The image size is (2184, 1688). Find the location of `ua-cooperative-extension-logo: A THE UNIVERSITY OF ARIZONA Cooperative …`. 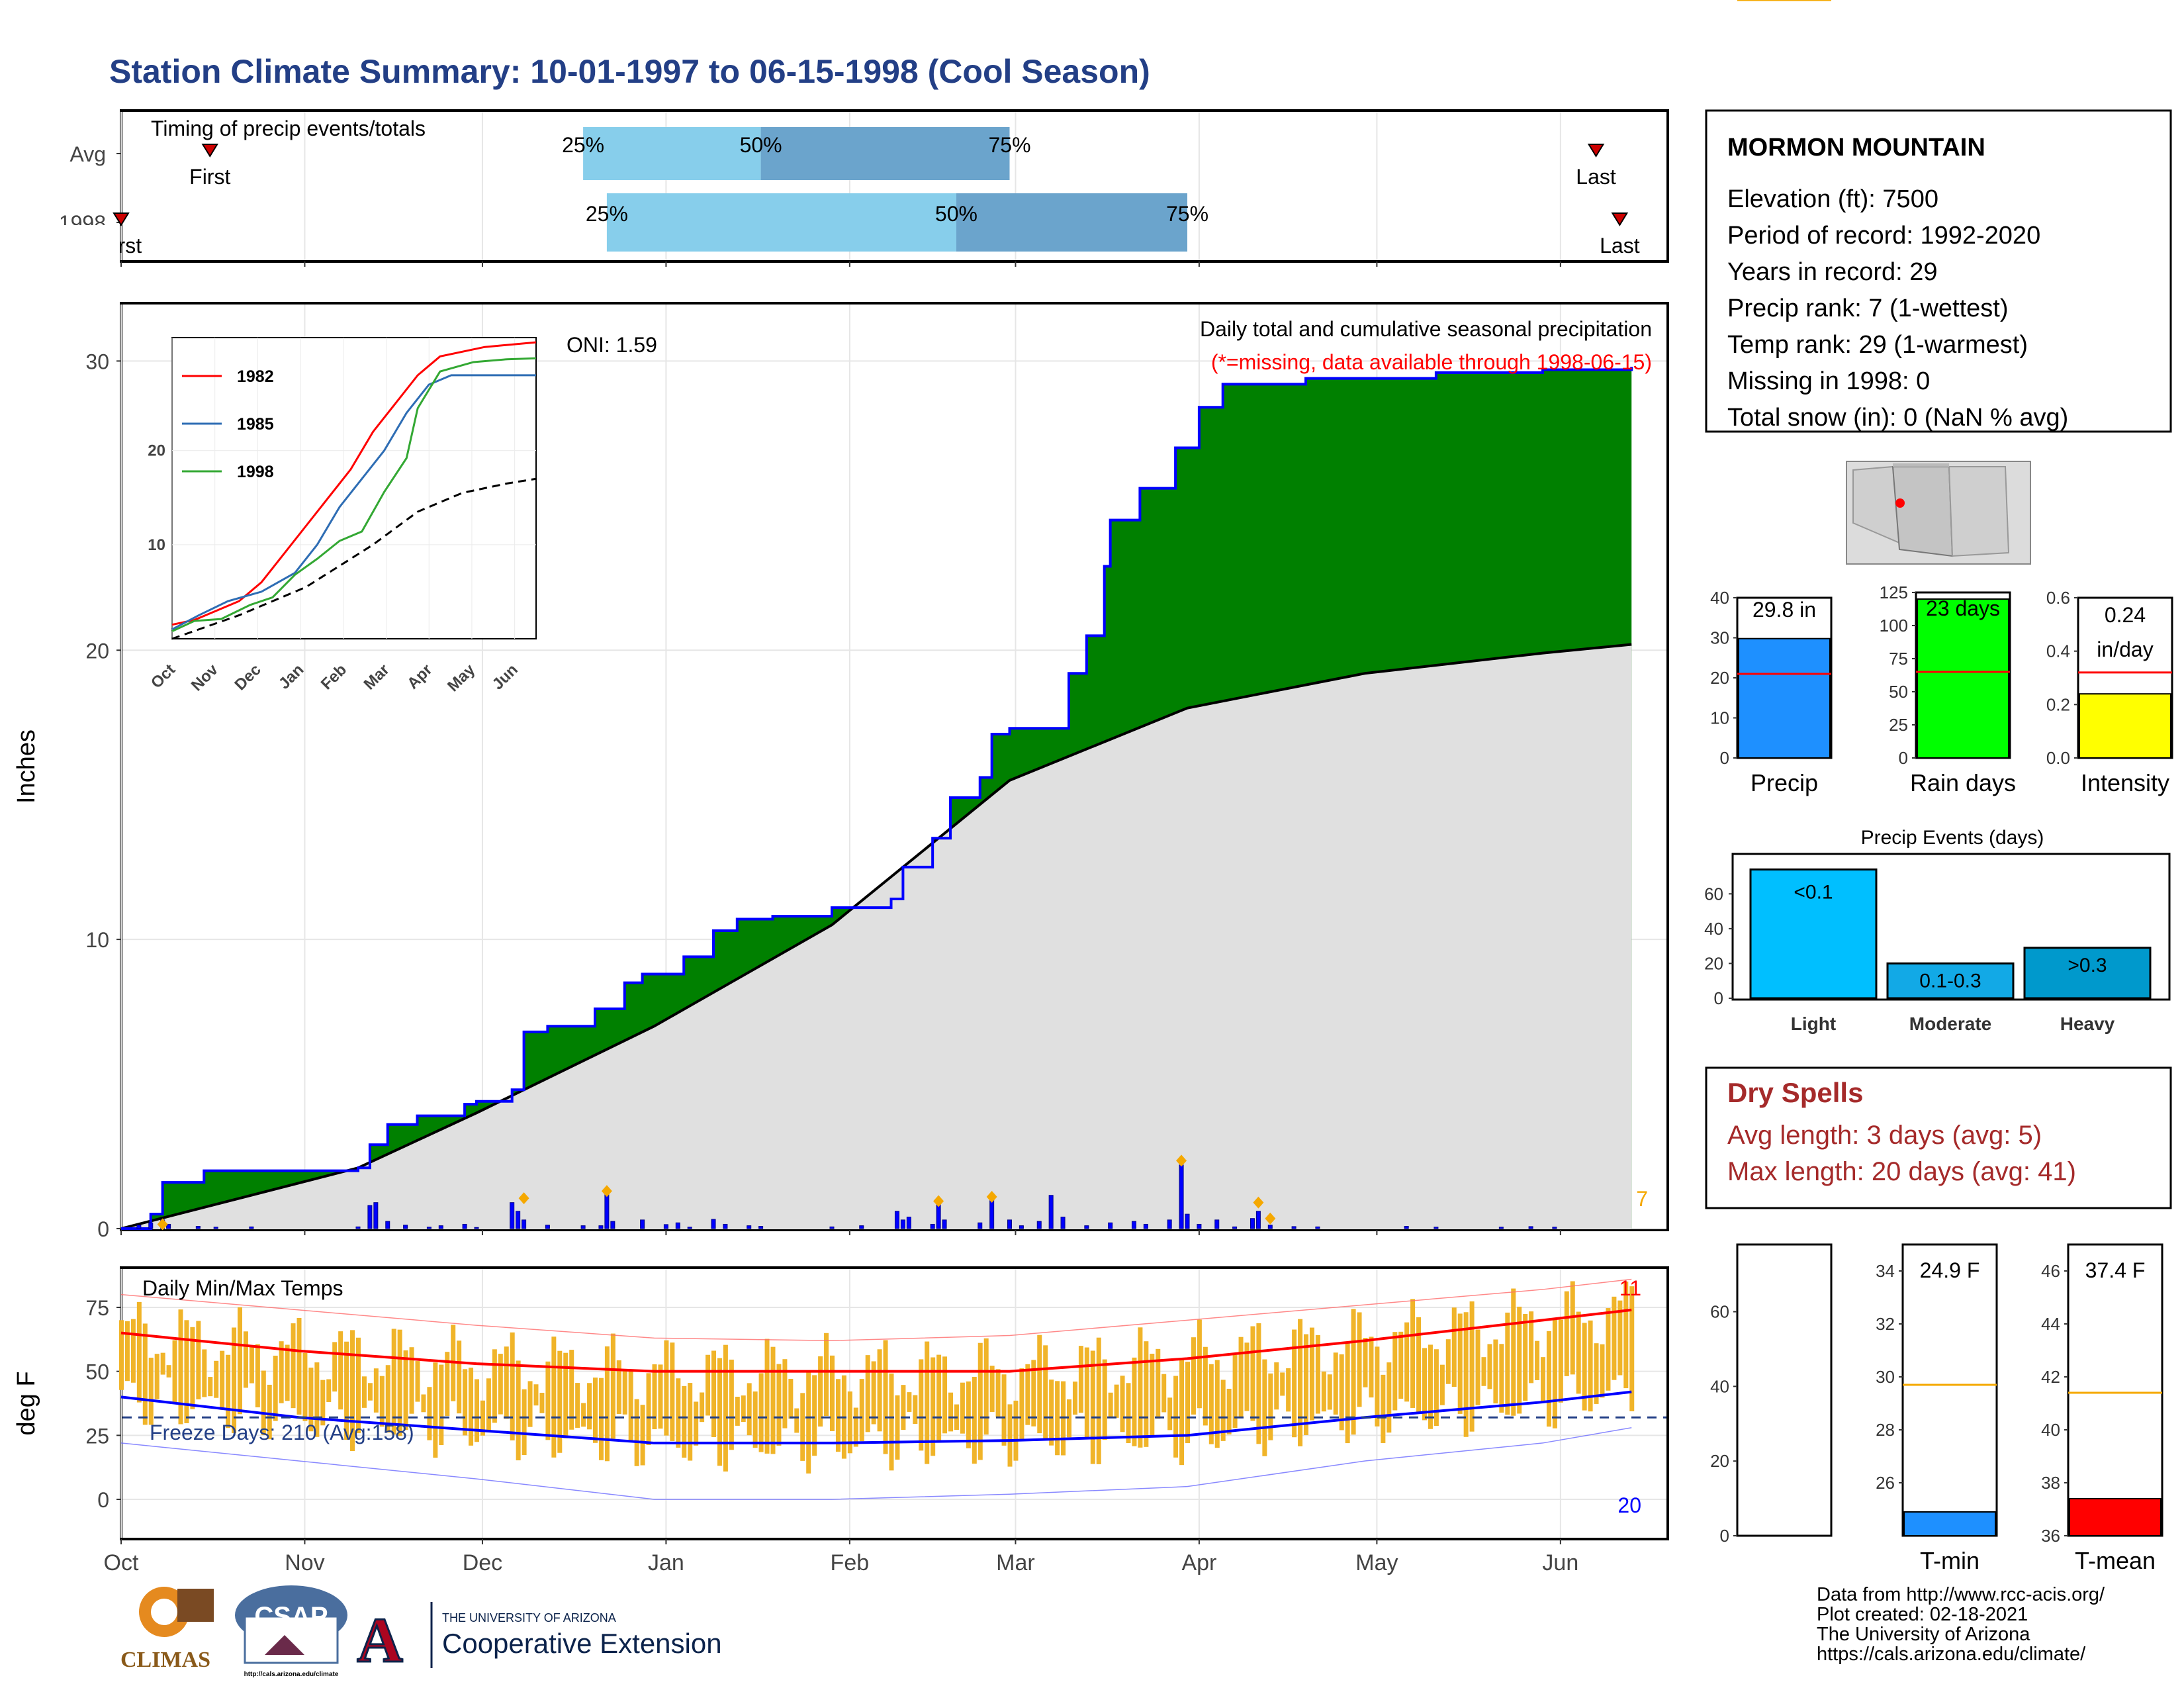

ua-cooperative-extension-logo: A THE UNIVERSITY OF ARIZONA Cooperative … is located at coordinates (539, 1639).